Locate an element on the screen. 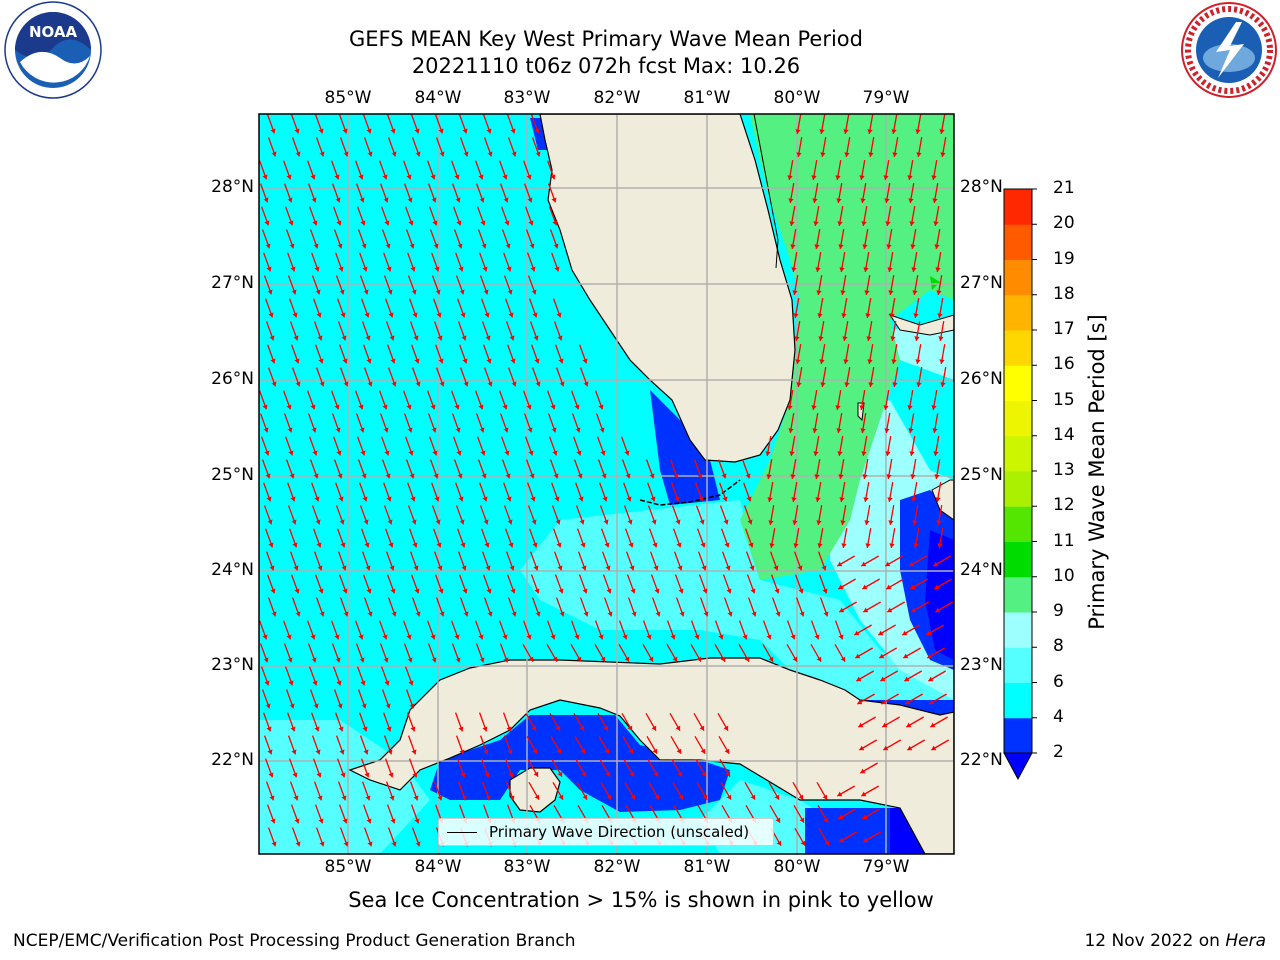 This screenshot has height=960, width=1280. latitude-tick-right: 26°N is located at coordinates (981, 379).